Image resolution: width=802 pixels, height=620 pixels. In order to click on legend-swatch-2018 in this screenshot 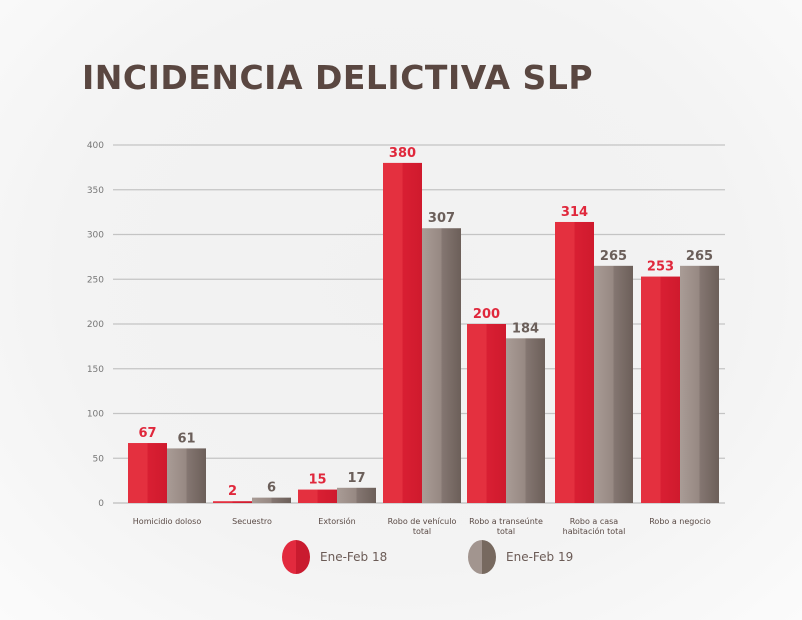, I will do `click(296, 557)`.